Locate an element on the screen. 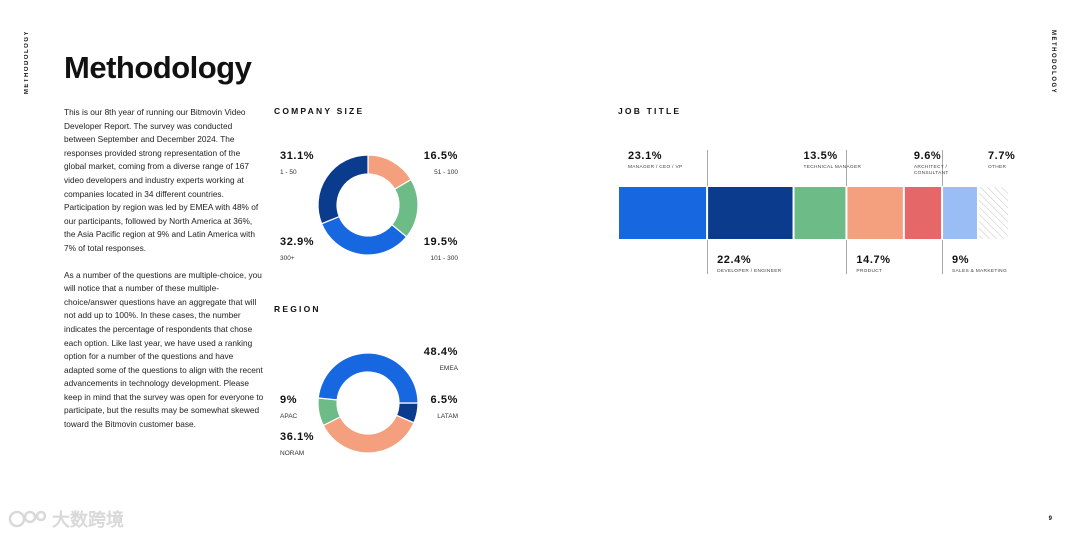 The image size is (1080, 540). region-title: REGION is located at coordinates (297, 309).